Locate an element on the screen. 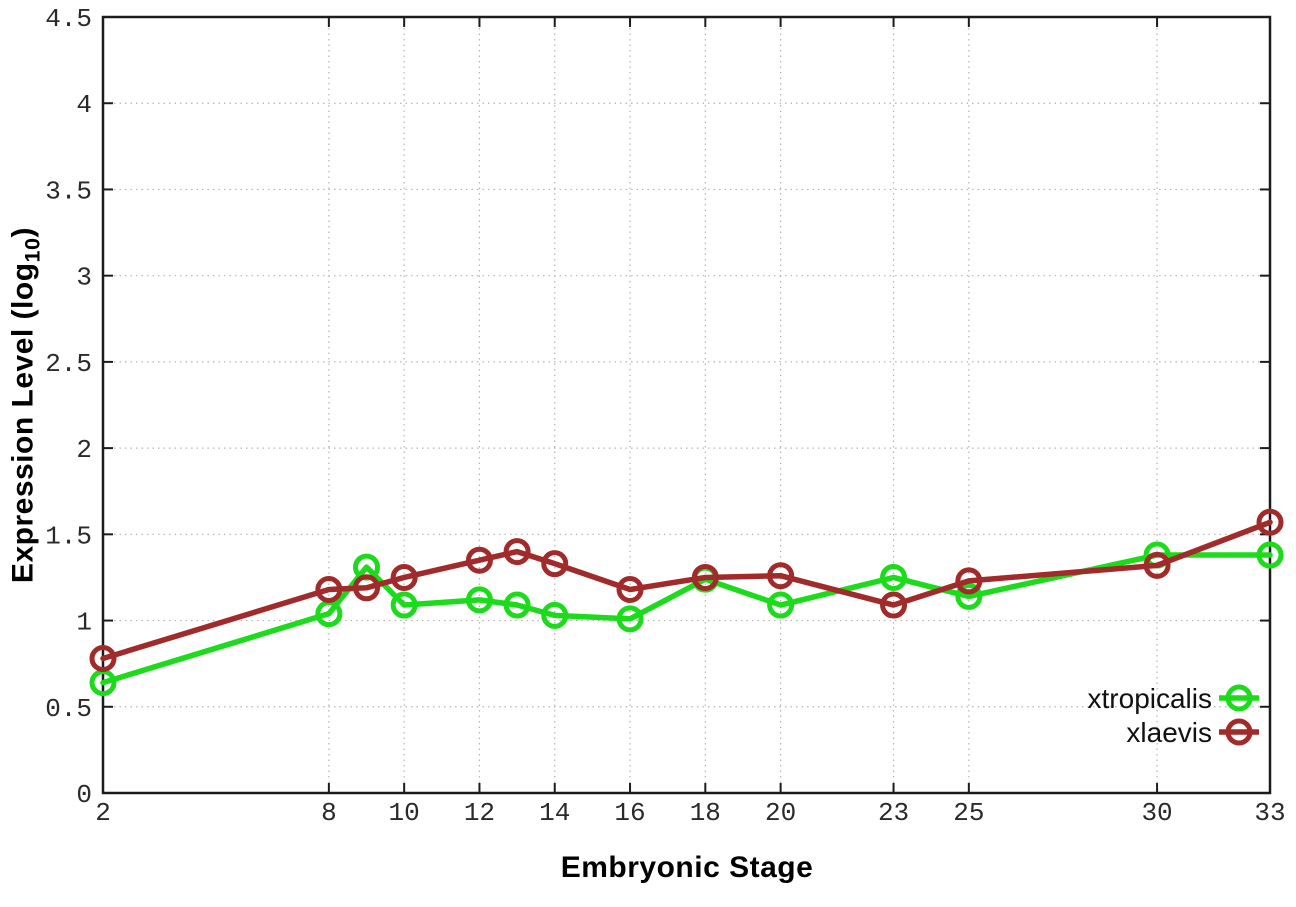  x-tick-label: 20 is located at coordinates (780, 813).